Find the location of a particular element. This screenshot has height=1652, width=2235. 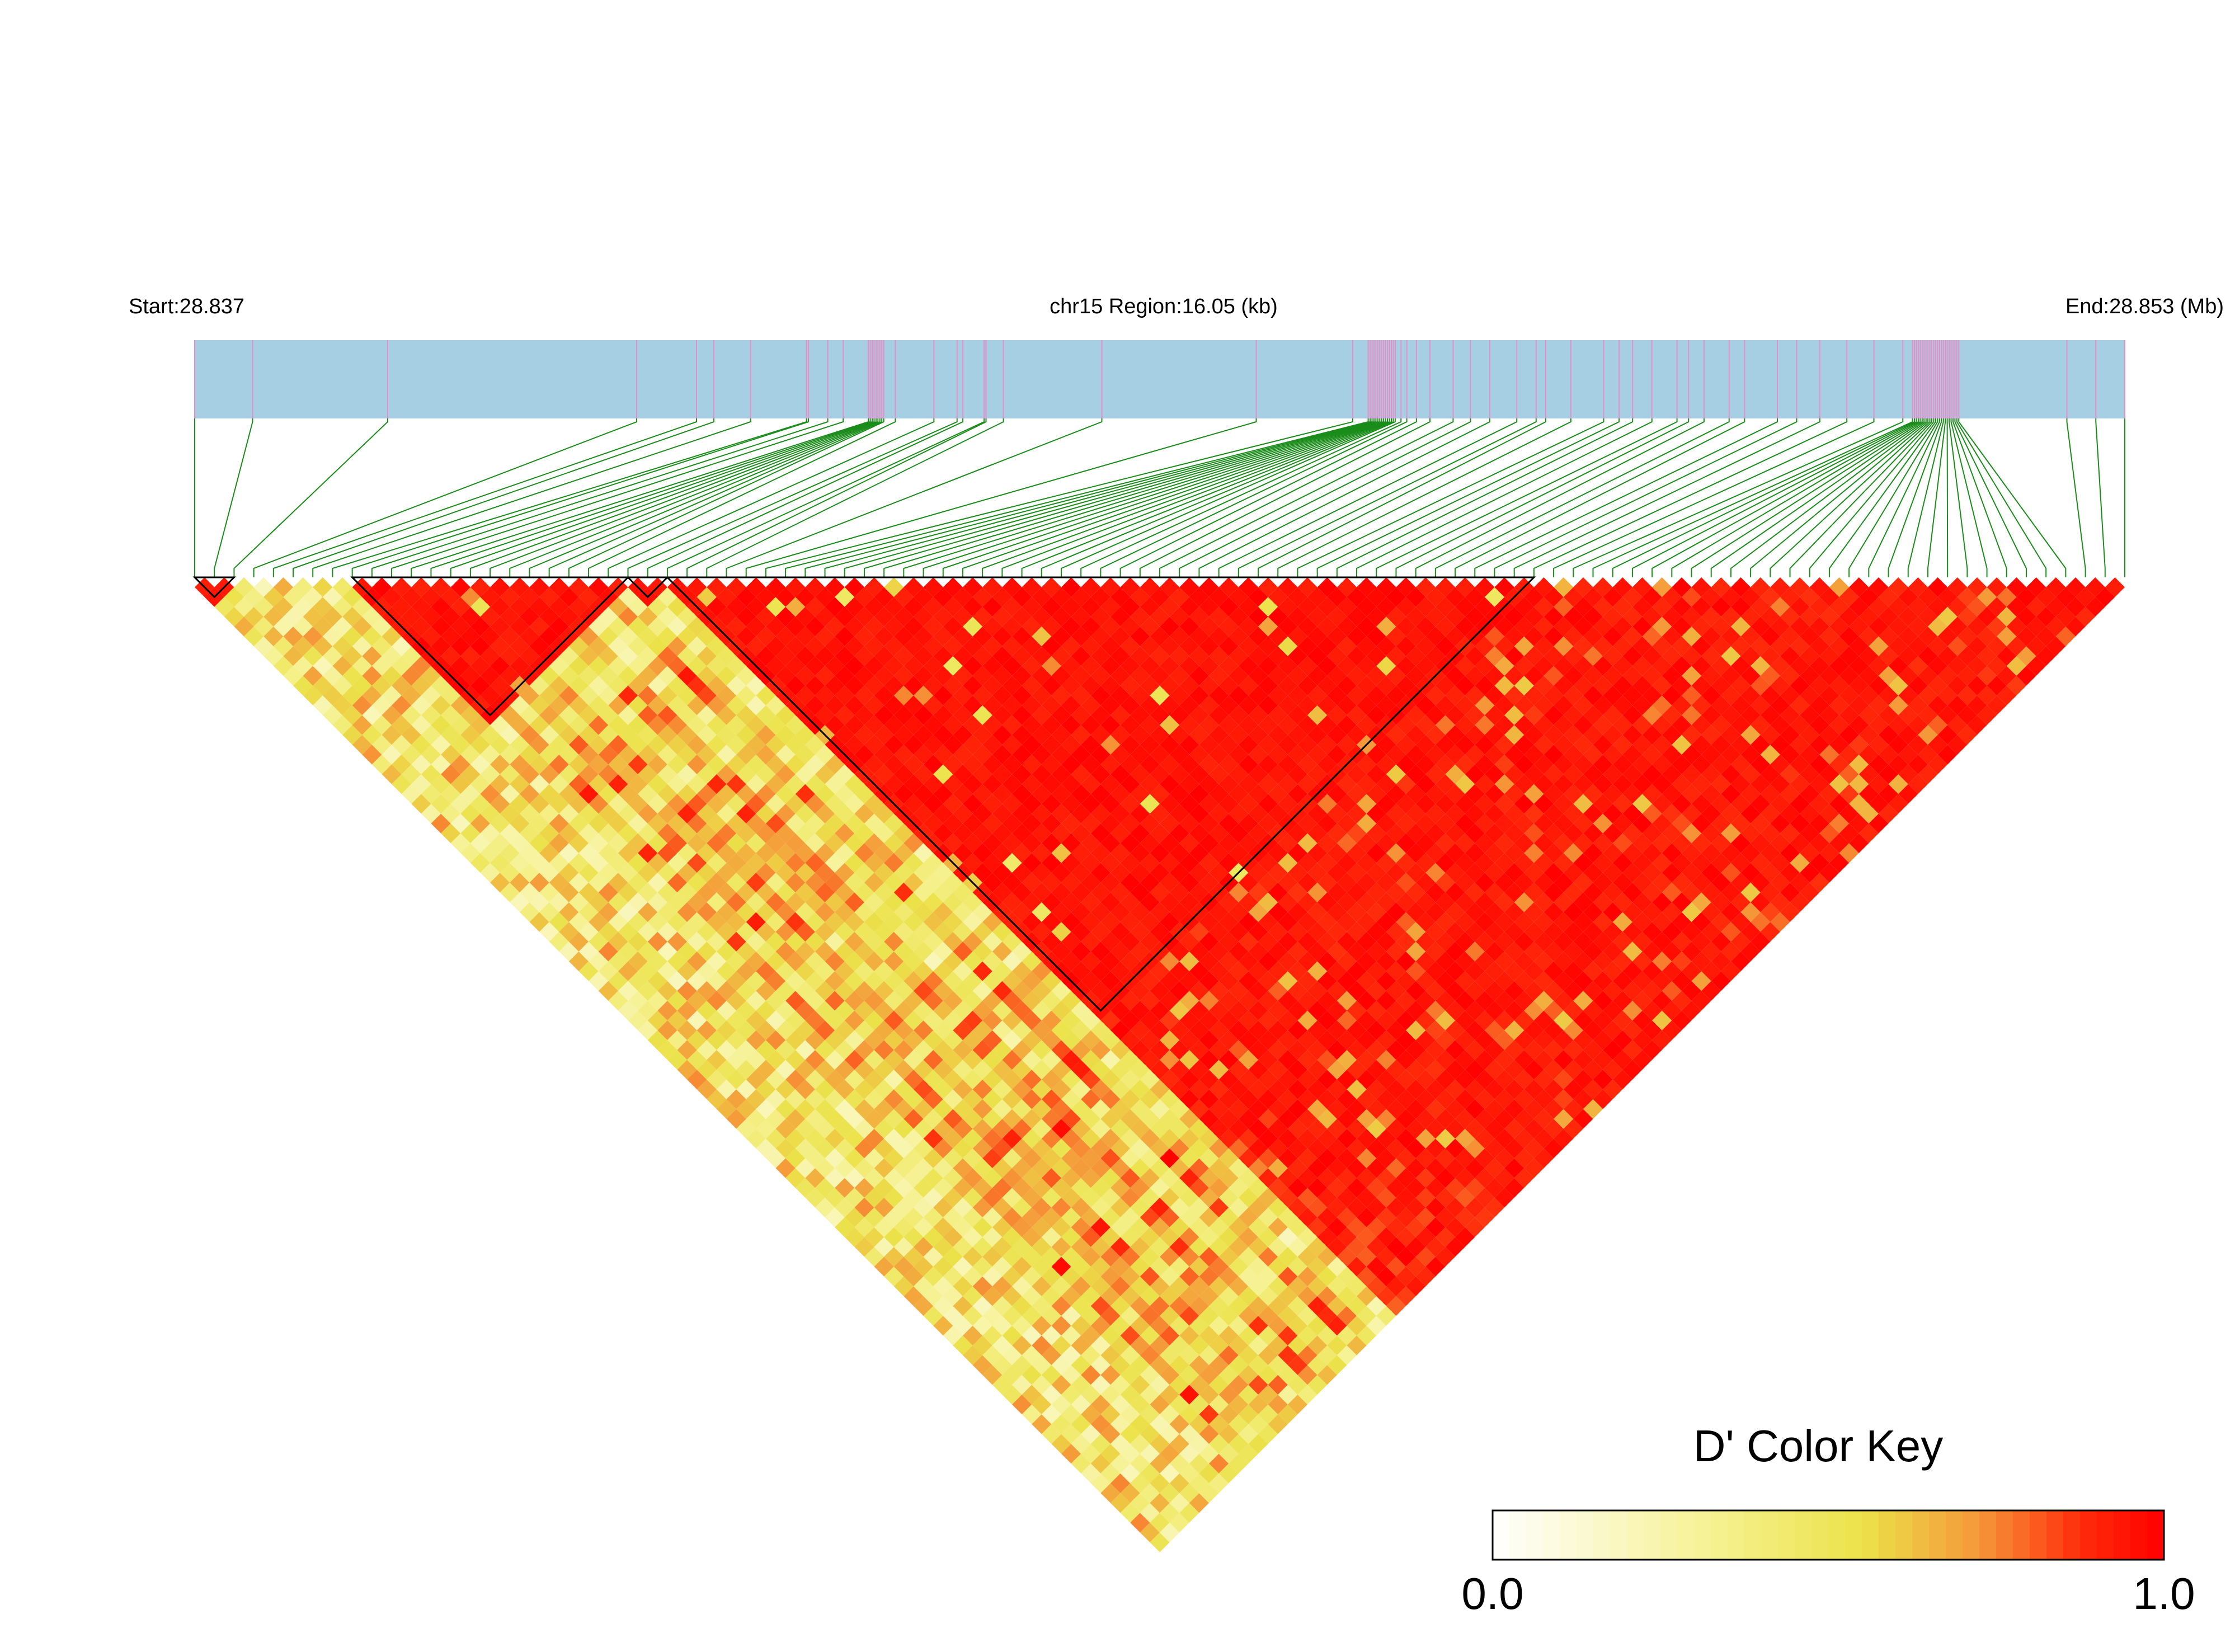

snp-ticks is located at coordinates (1159, 379).